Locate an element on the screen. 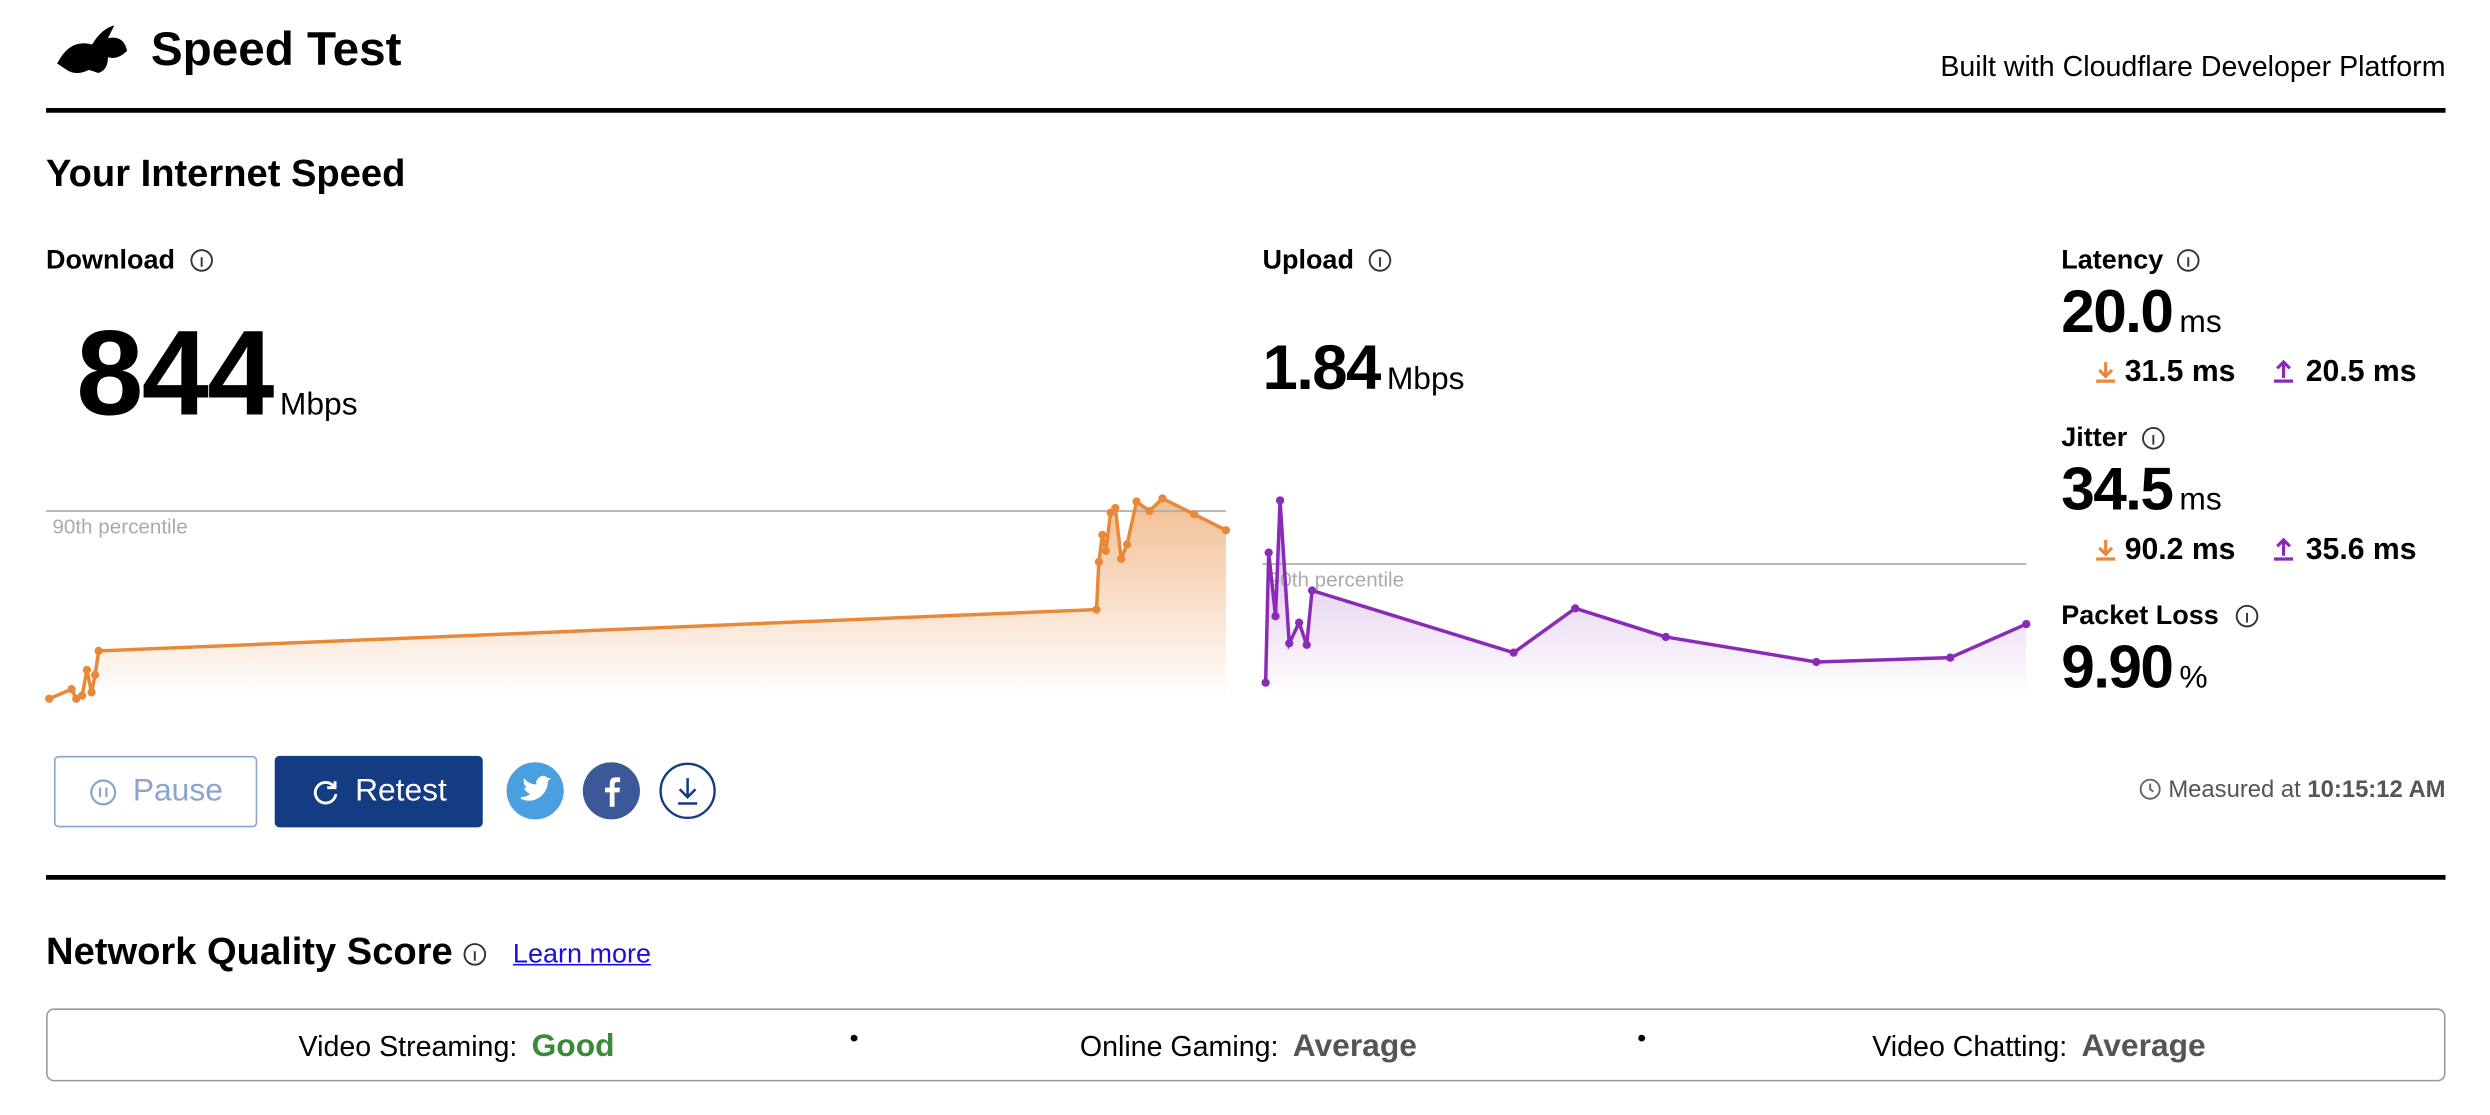 The height and width of the screenshot is (1115, 2490). quality-label: Video Streaming: is located at coordinates (408, 1046).